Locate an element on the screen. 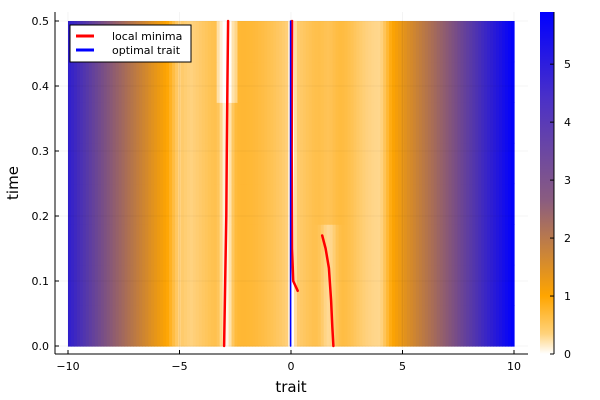  colorbar: 0 1 2 3 4 5 is located at coordinates (555, 186).